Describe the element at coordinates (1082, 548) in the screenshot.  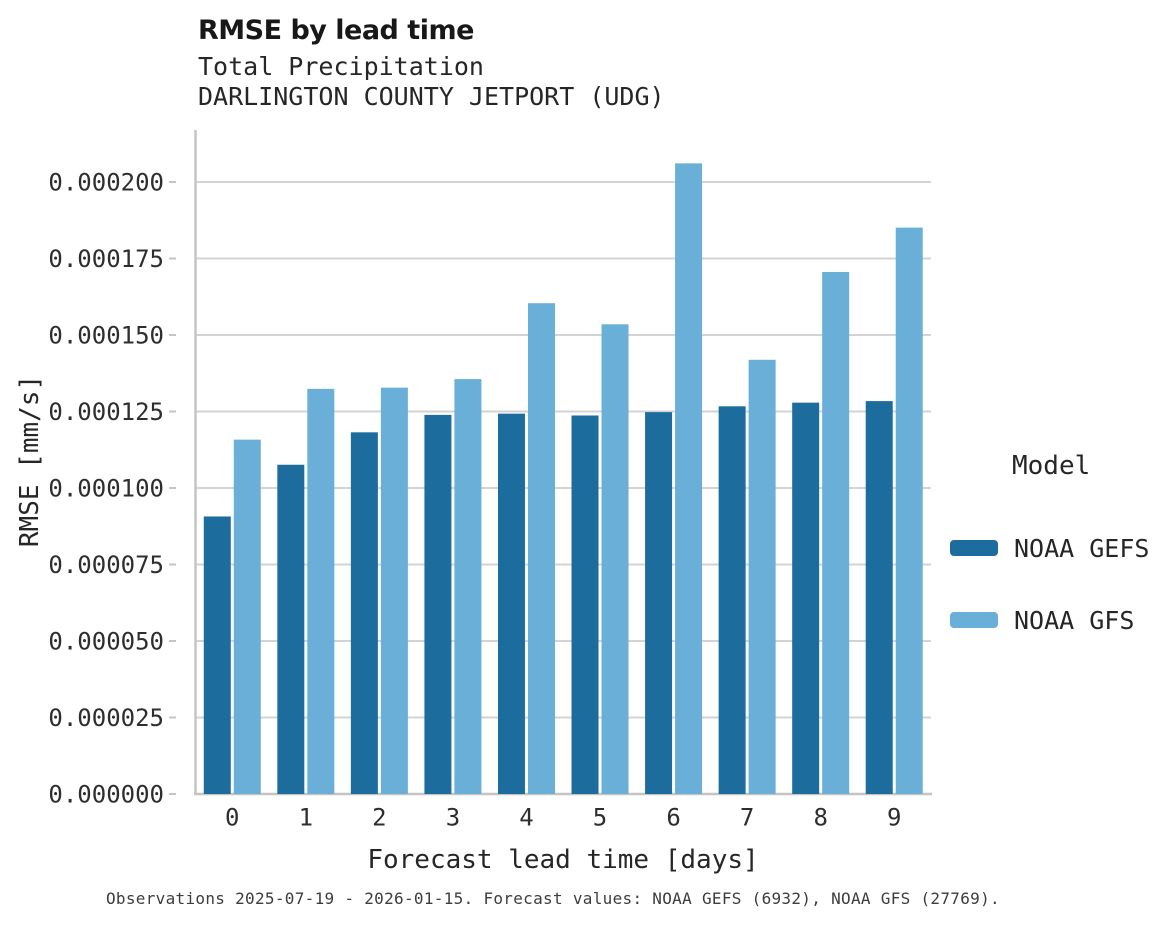
I see `legend-item-label: NOAA GEFS` at that location.